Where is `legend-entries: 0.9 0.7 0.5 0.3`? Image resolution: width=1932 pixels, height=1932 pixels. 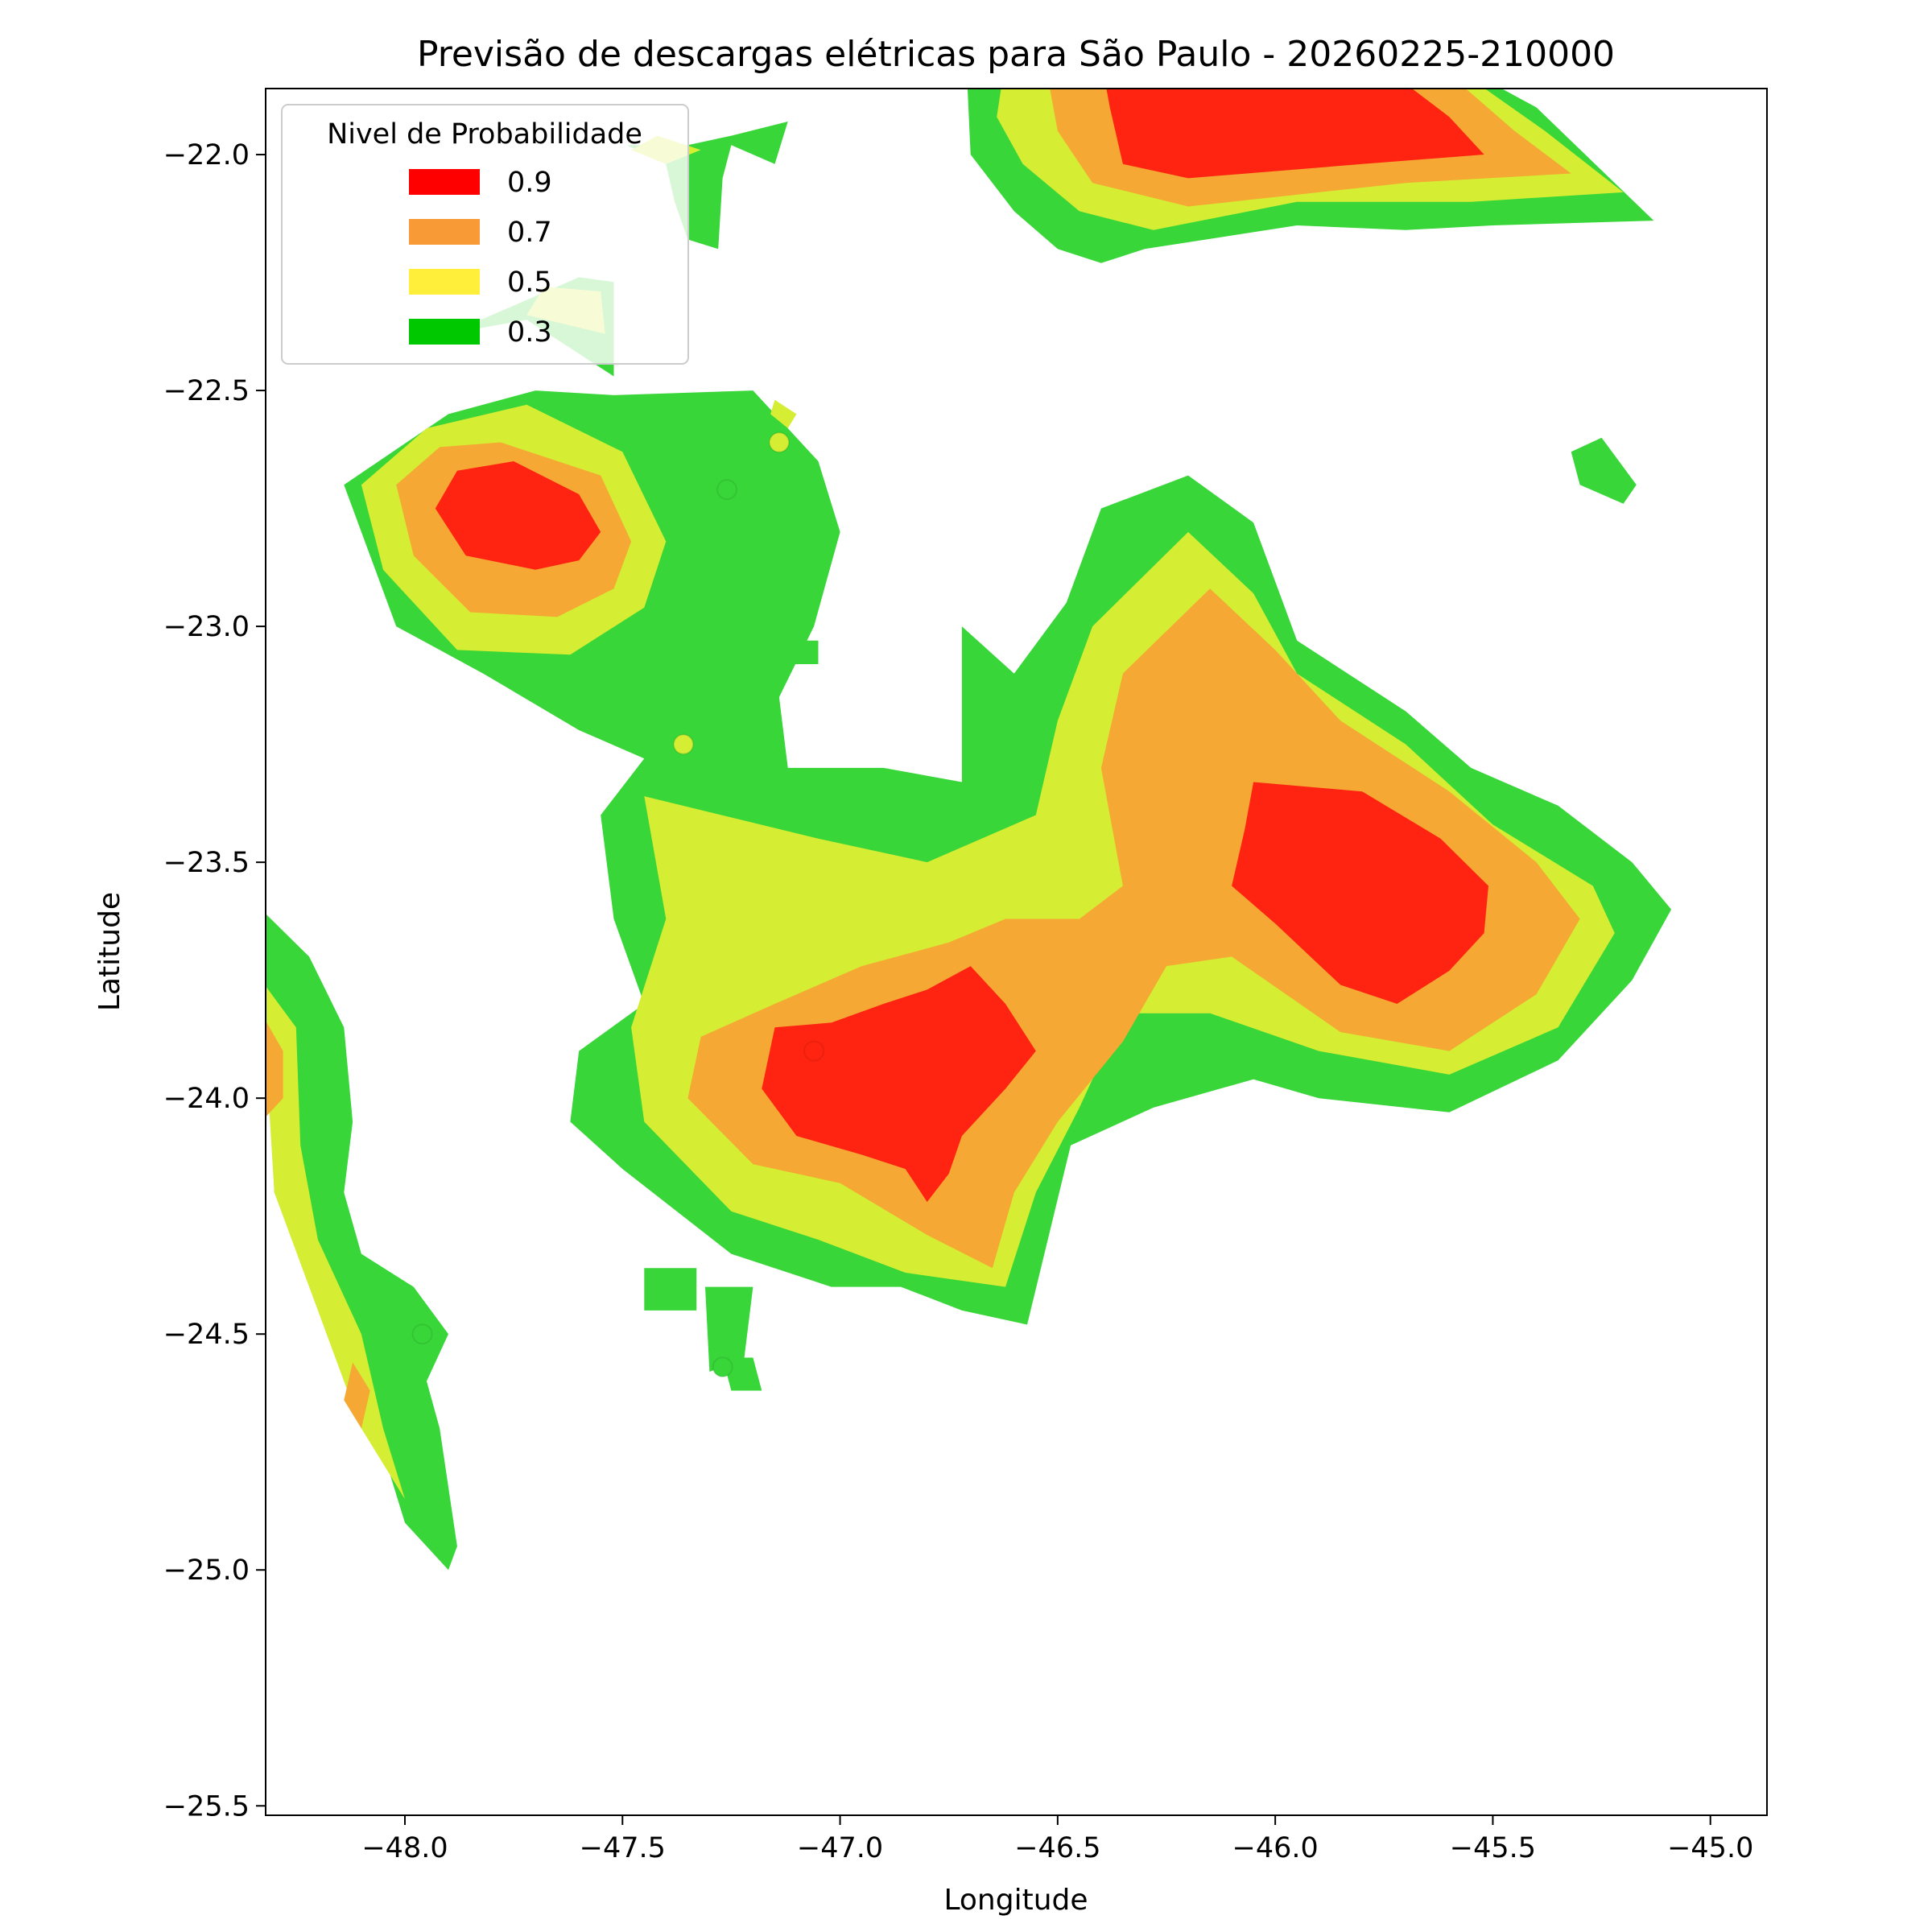
legend-entries: 0.9 0.7 0.5 0.3 is located at coordinates (480, 258).